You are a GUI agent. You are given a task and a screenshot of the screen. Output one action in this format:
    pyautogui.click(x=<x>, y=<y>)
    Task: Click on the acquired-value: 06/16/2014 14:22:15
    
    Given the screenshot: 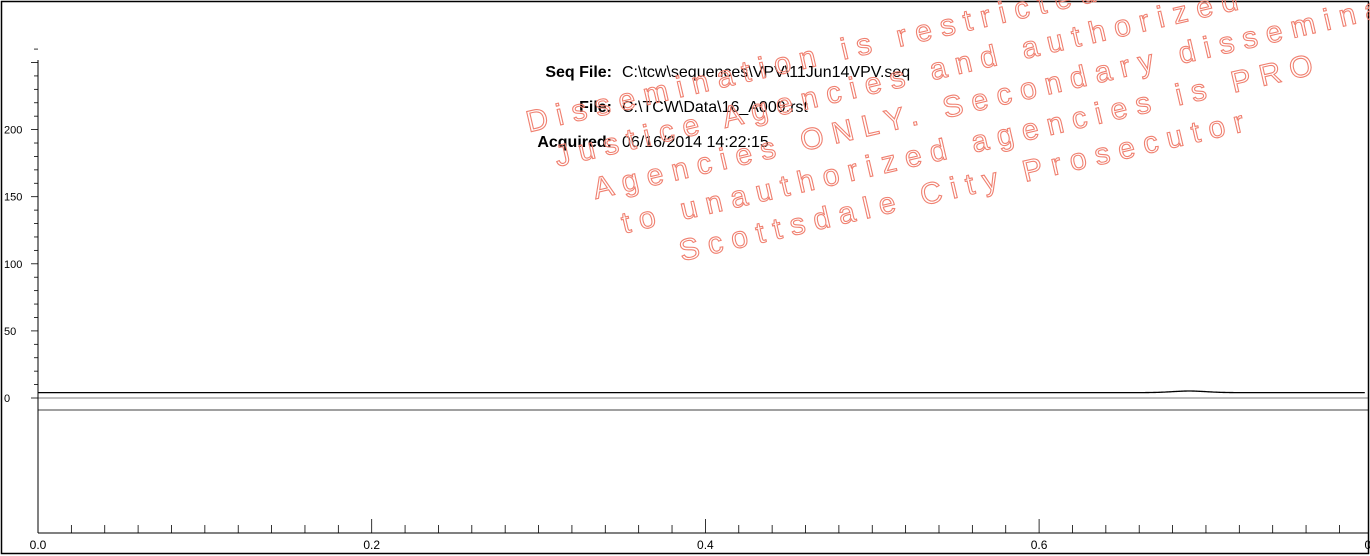 What is the action you would take?
    pyautogui.click(x=695, y=142)
    